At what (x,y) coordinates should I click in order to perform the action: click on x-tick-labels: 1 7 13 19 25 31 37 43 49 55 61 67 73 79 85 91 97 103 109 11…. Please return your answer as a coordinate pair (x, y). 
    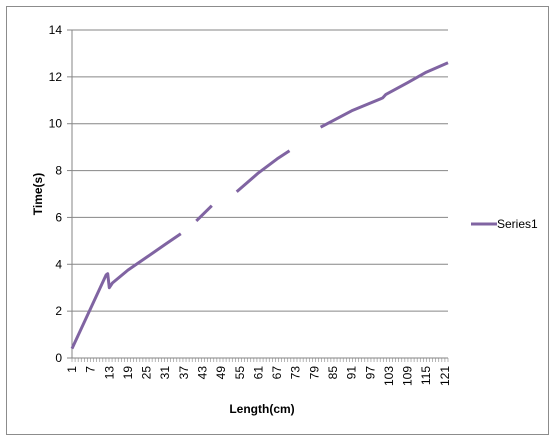
    Looking at the image, I should click on (258, 376).